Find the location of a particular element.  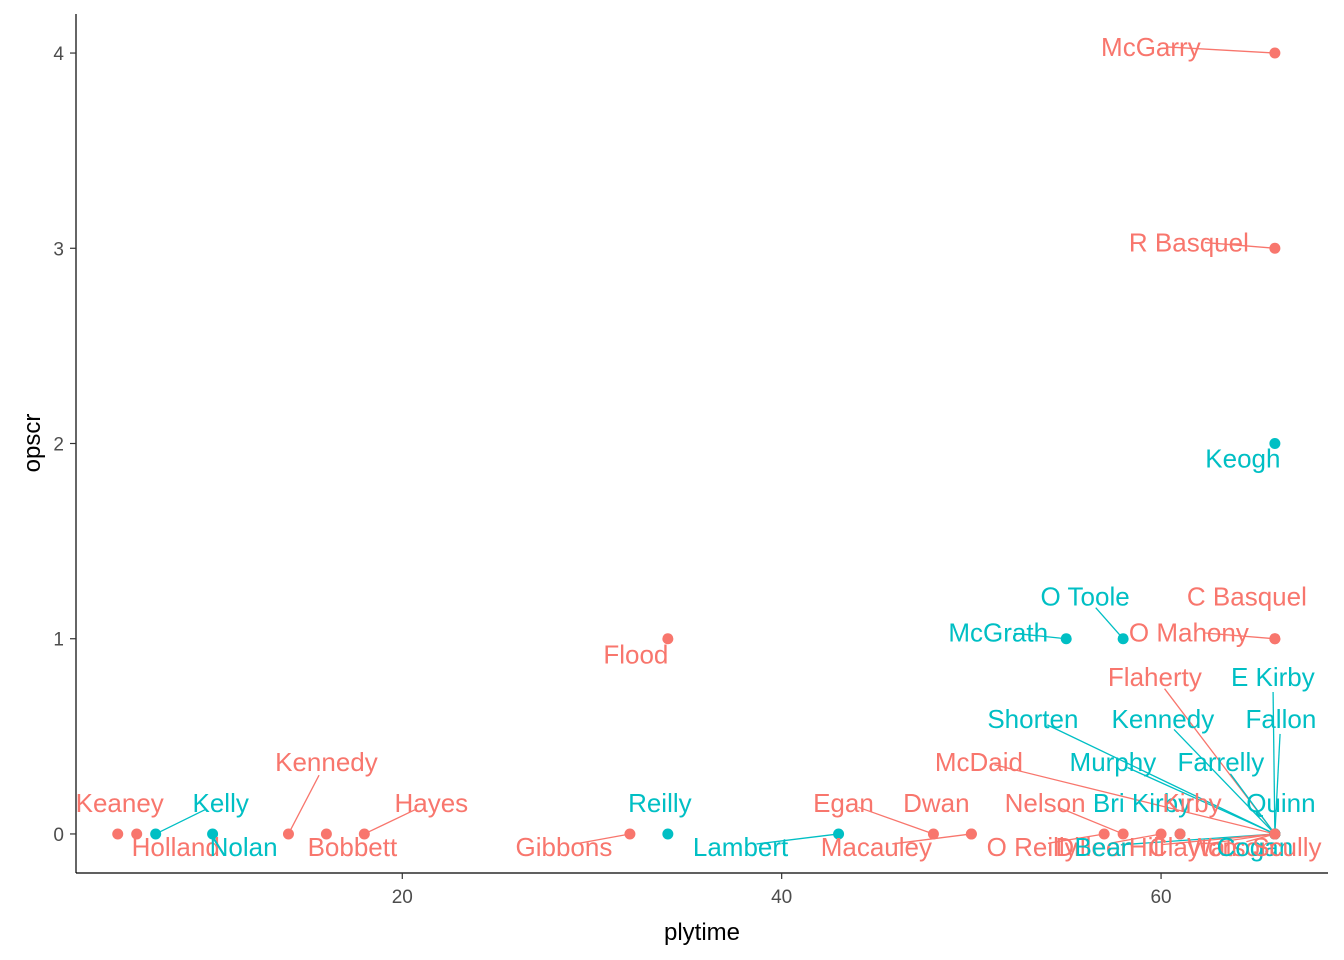

y-axis-title: opscr is located at coordinates (32, 443).